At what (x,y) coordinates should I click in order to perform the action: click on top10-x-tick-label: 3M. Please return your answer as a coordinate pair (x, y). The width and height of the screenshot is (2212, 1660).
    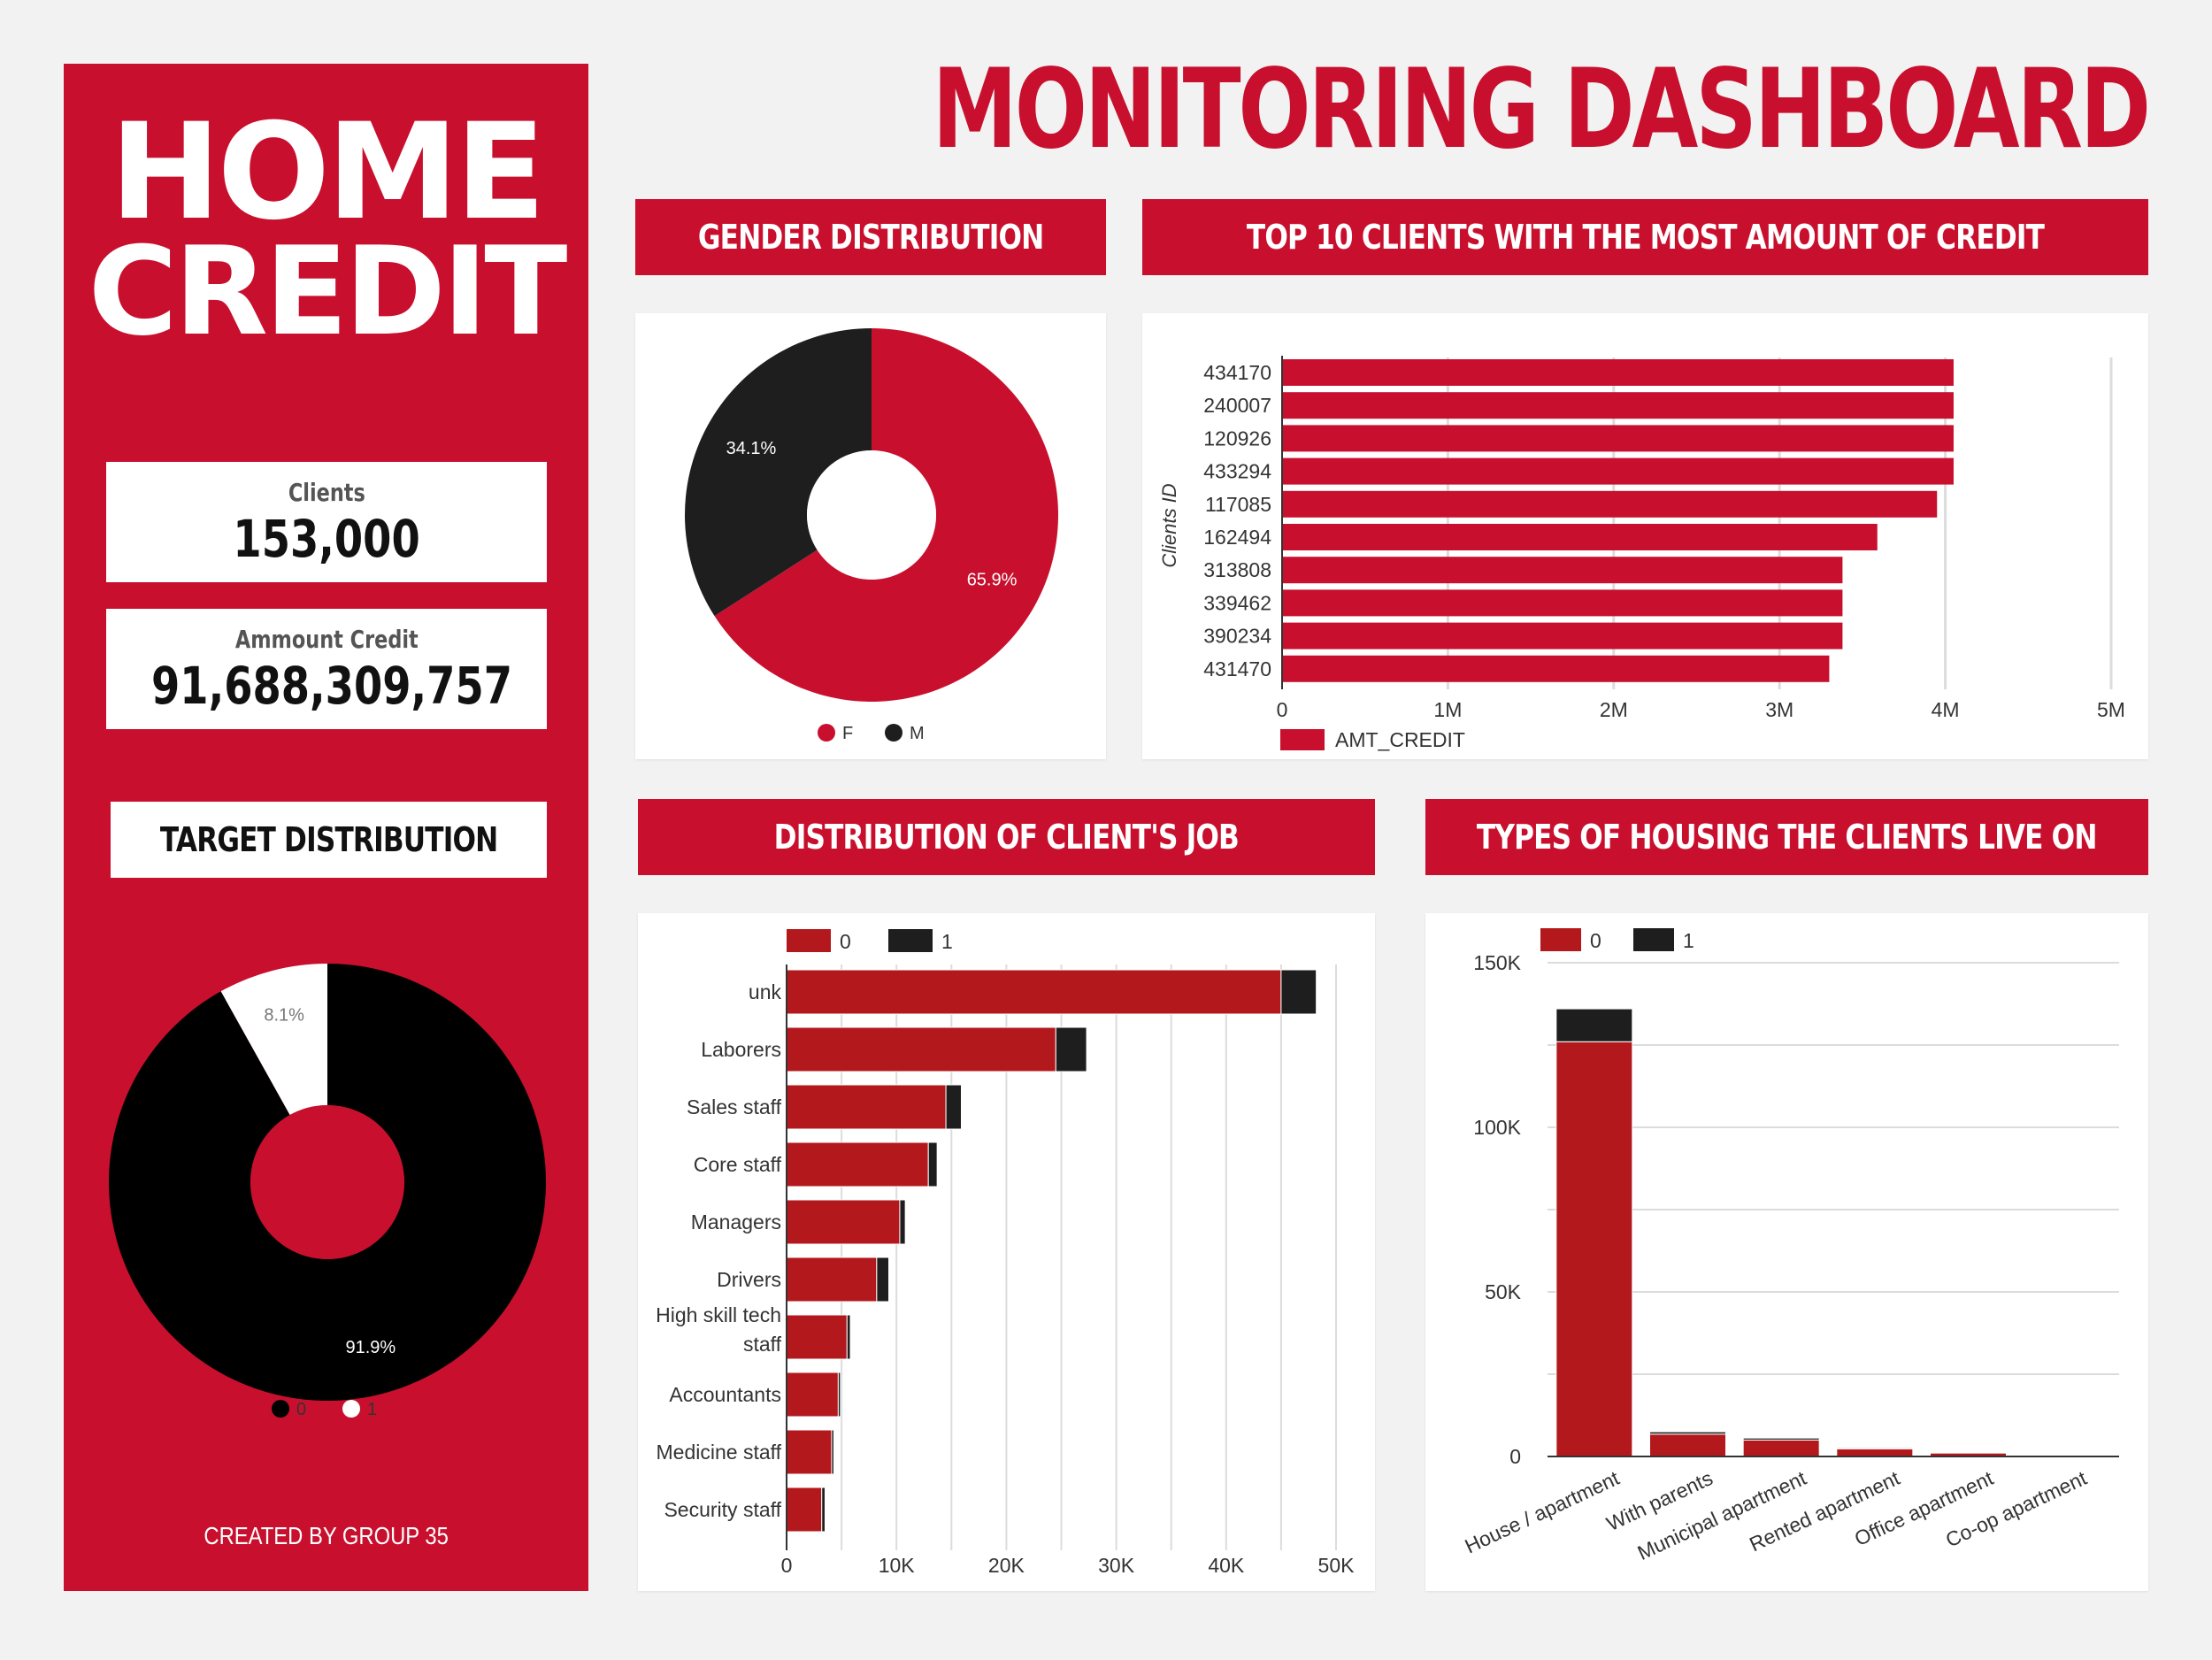
    Looking at the image, I should click on (1779, 709).